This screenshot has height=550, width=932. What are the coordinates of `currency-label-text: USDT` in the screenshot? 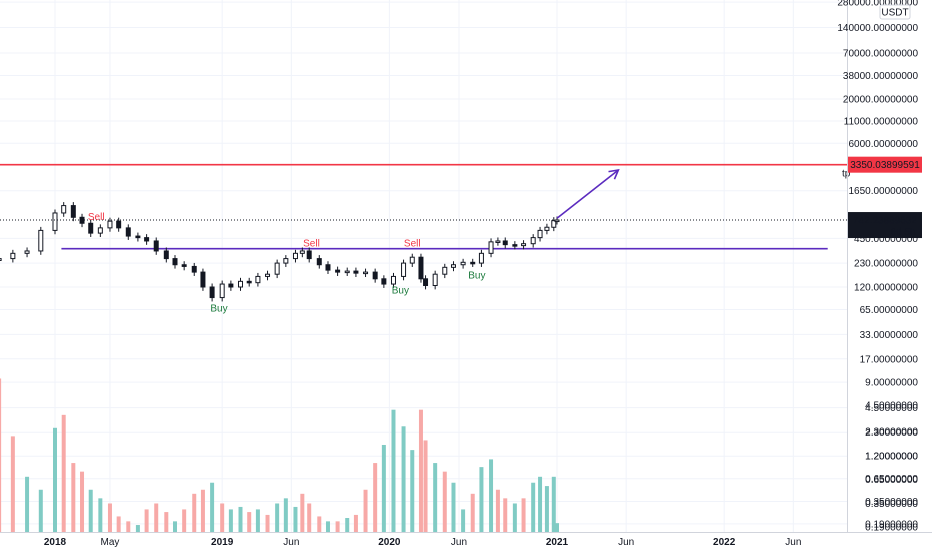 It's located at (894, 13).